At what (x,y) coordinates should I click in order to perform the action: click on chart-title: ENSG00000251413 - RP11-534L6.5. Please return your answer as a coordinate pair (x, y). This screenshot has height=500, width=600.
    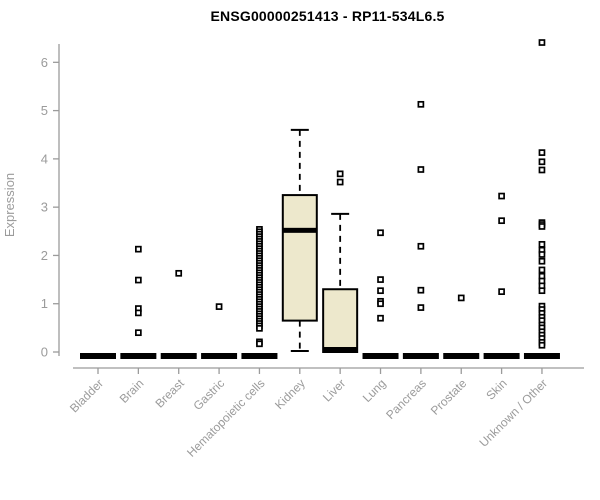
    Looking at the image, I should click on (327, 16).